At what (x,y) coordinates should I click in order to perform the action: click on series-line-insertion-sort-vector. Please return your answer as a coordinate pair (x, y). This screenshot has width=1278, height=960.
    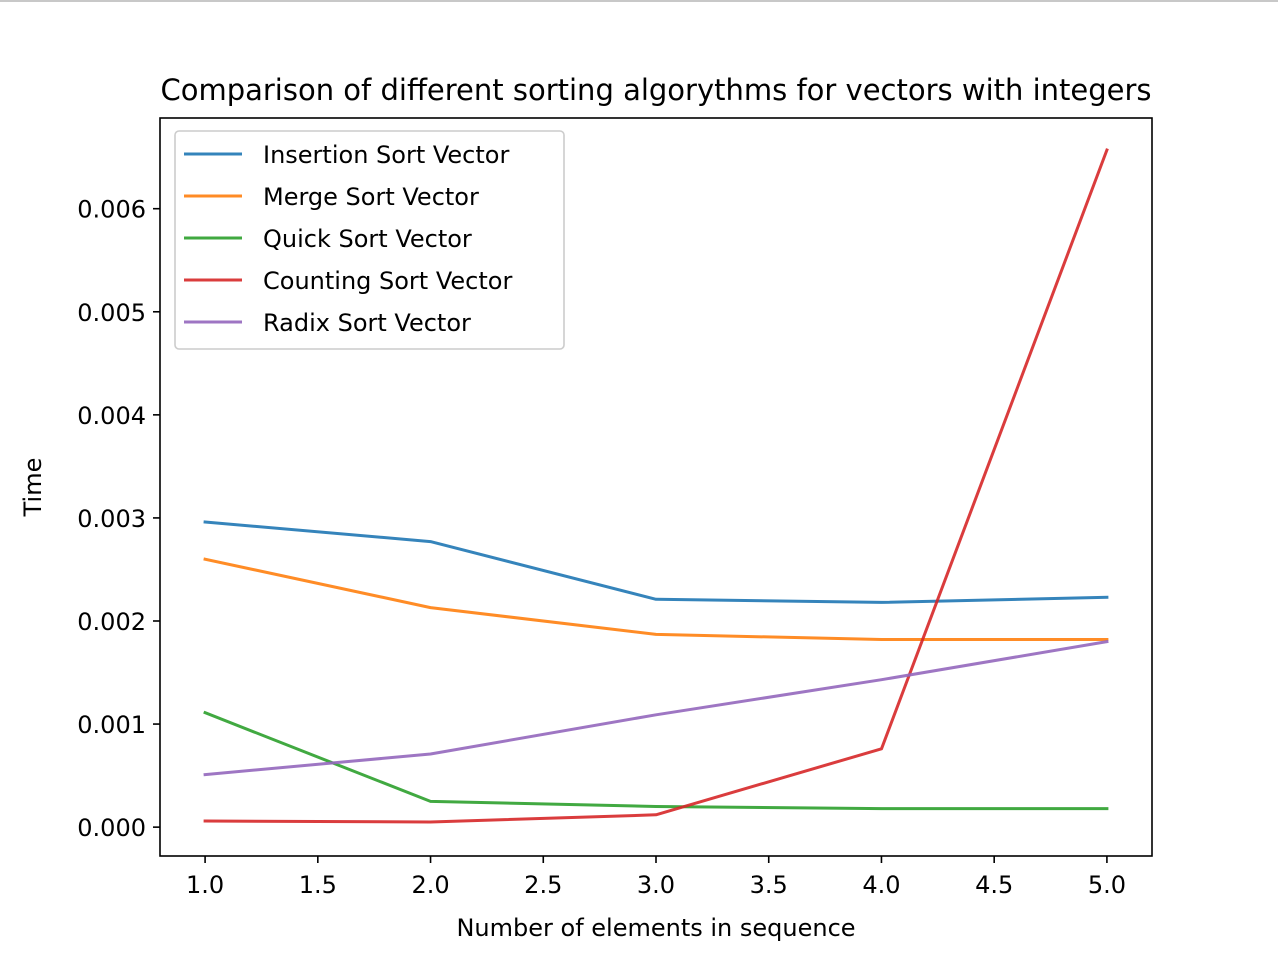
    Looking at the image, I should click on (656, 562).